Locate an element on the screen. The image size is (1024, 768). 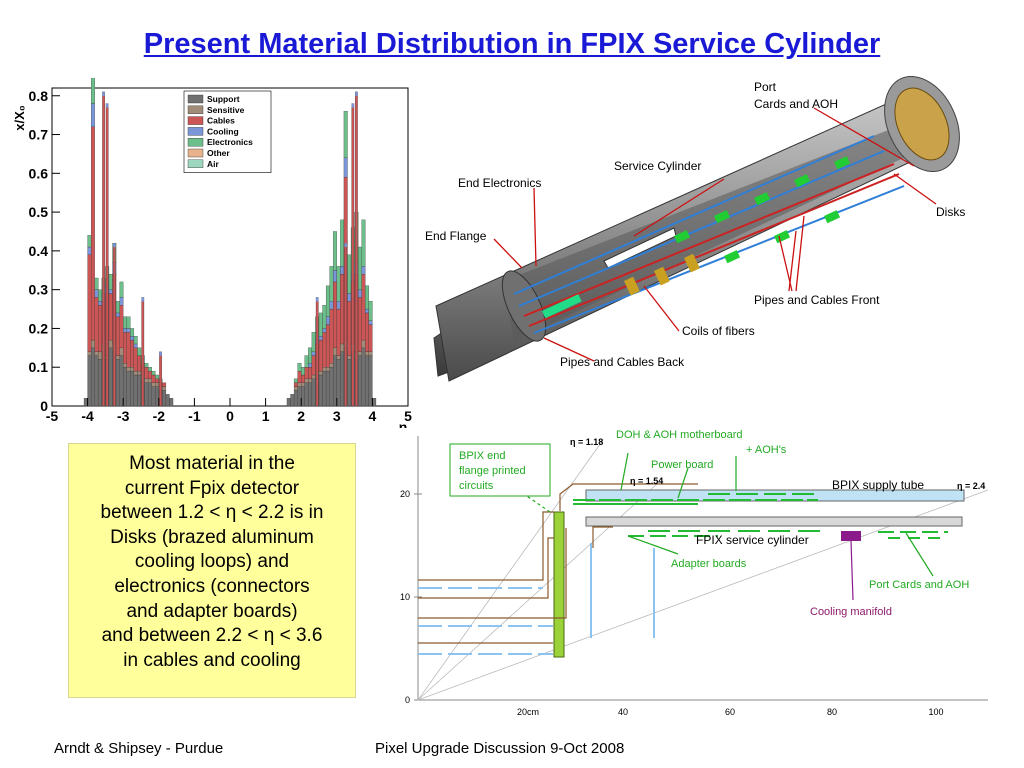
bpix-end-label-2: flange printed is located at coordinates (492, 471).